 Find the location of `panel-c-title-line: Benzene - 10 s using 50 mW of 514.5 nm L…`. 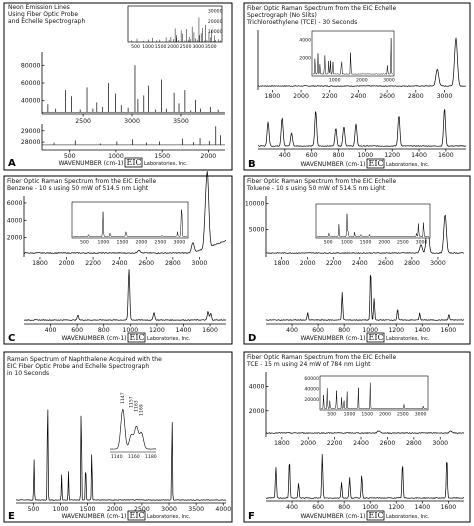

panel-c-title-line: Benzene - 10 s using 50 mW of 514.5 nm L… is located at coordinates (78, 188).